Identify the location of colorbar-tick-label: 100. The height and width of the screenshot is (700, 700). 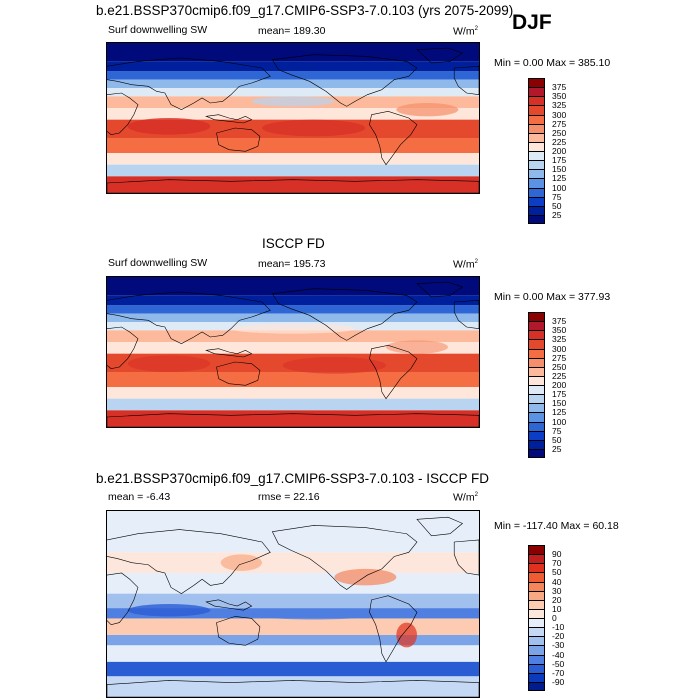
(559, 421).